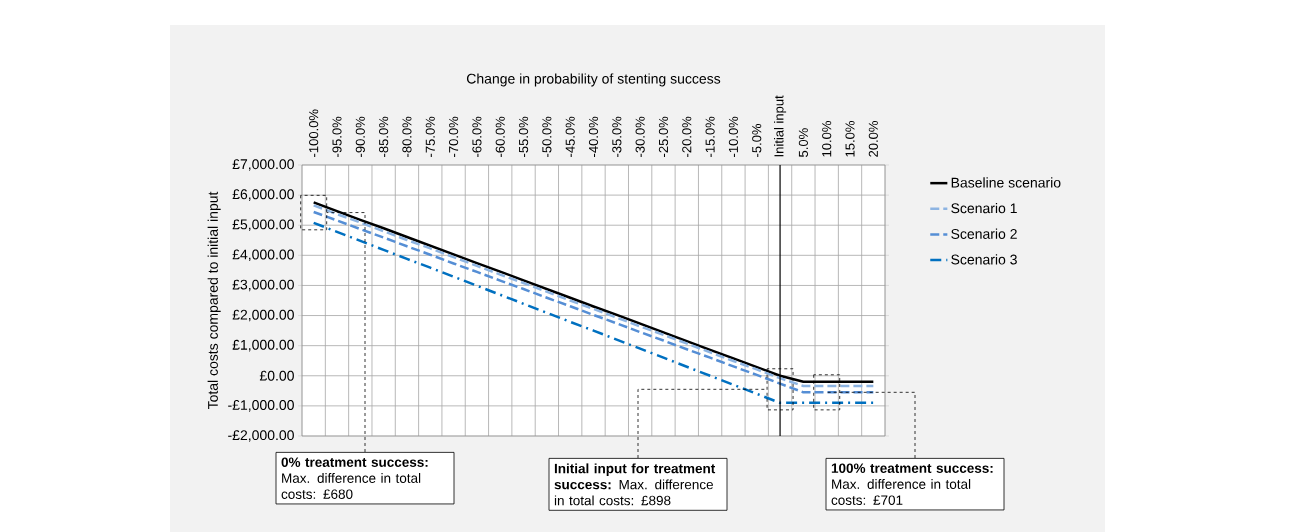 The width and height of the screenshot is (1289, 532). What do you see at coordinates (500, 136) in the screenshot?
I see `x-tick-label: -60.0%` at bounding box center [500, 136].